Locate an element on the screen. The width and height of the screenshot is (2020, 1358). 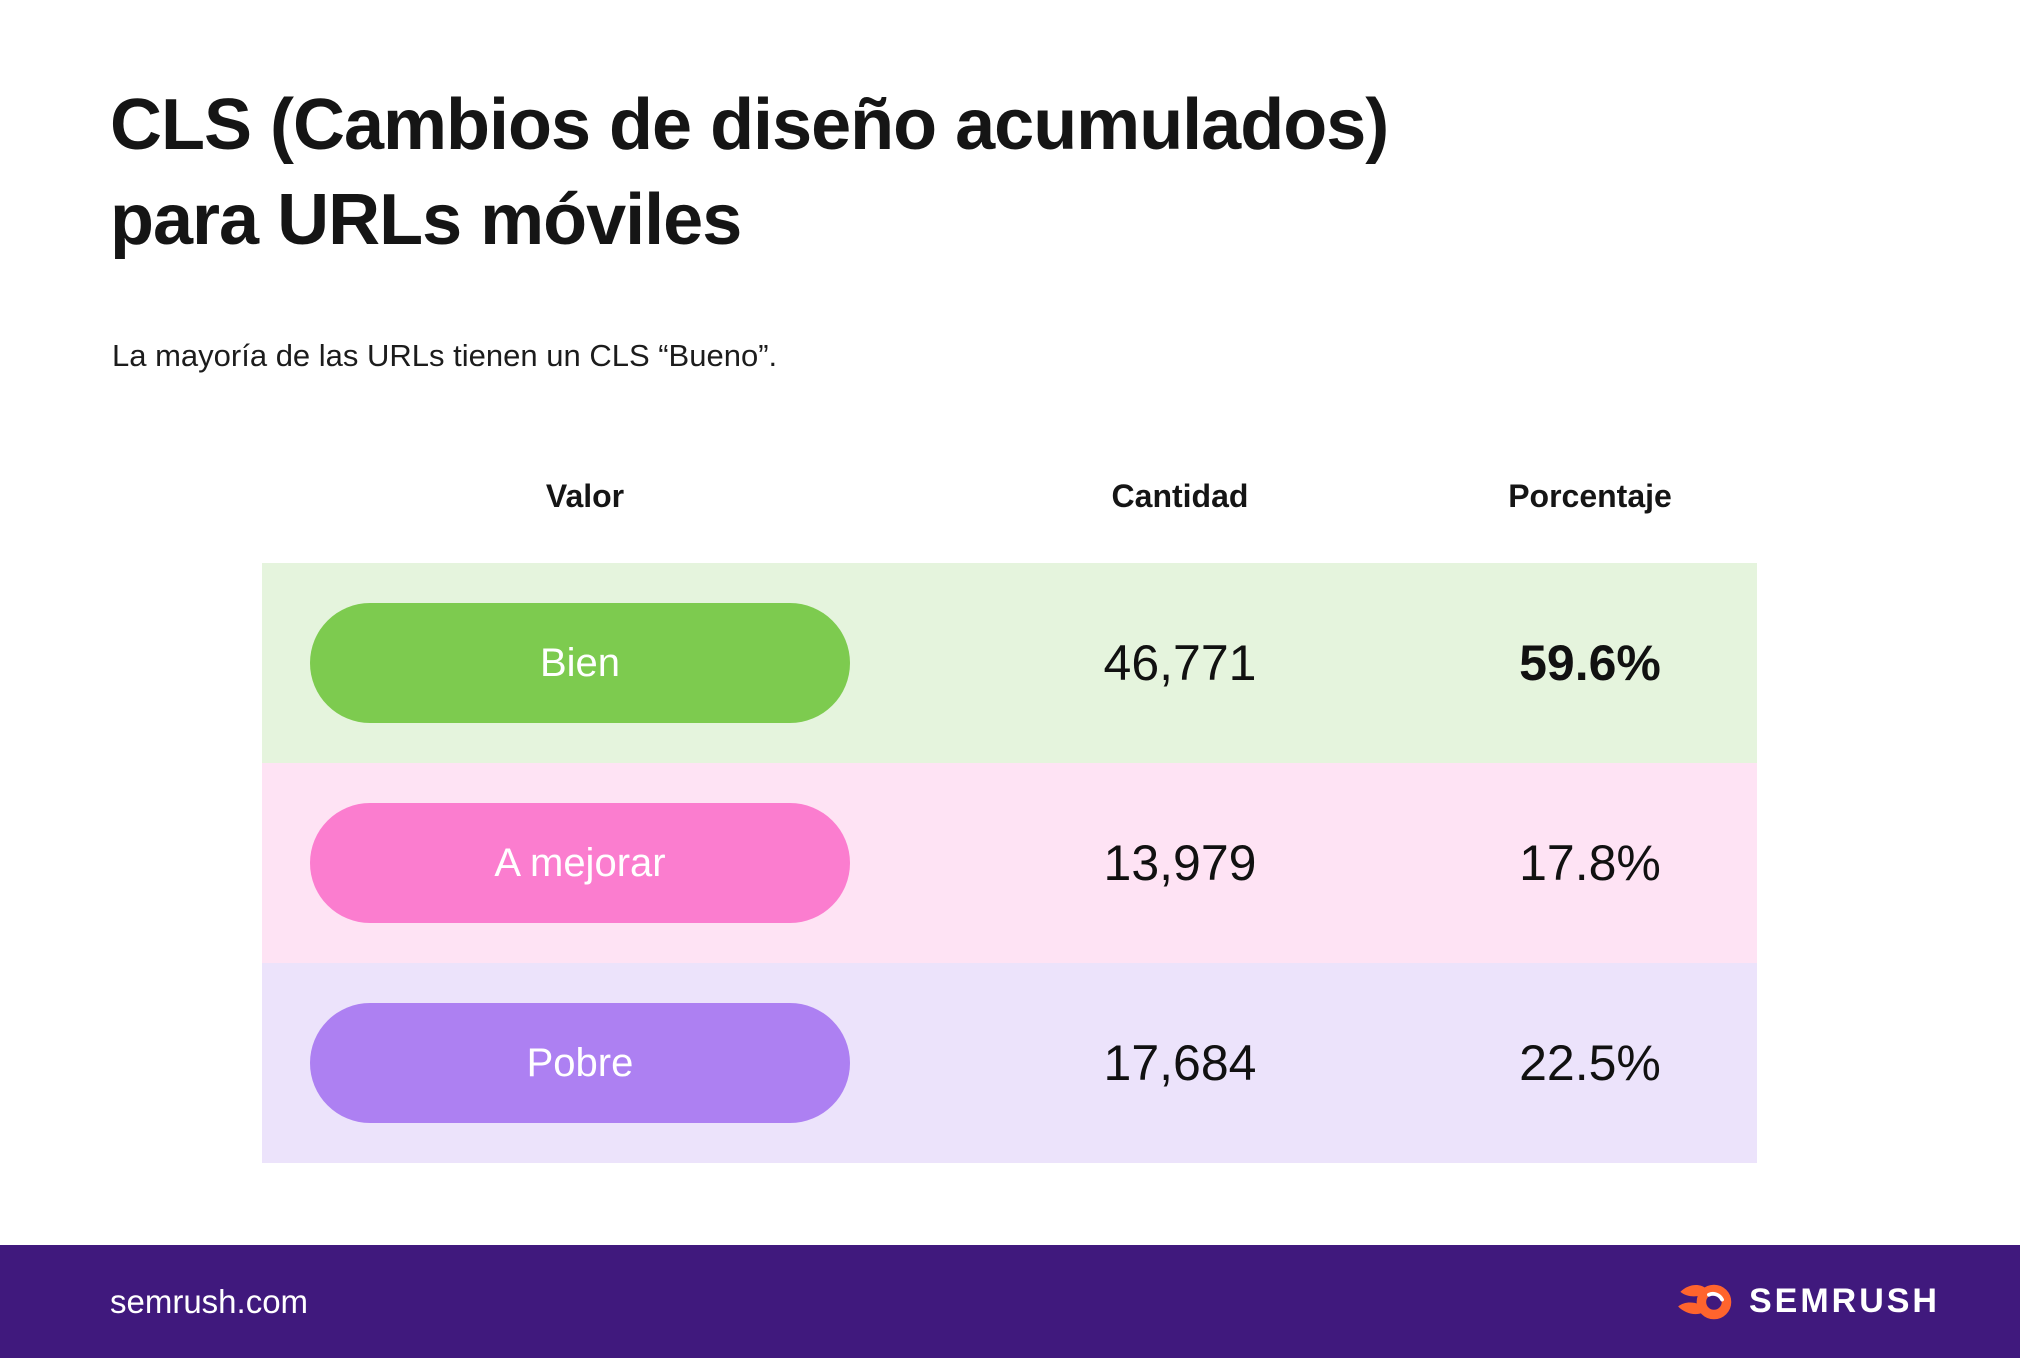
value-pill-pobre: Pobre is located at coordinates (580, 1063).